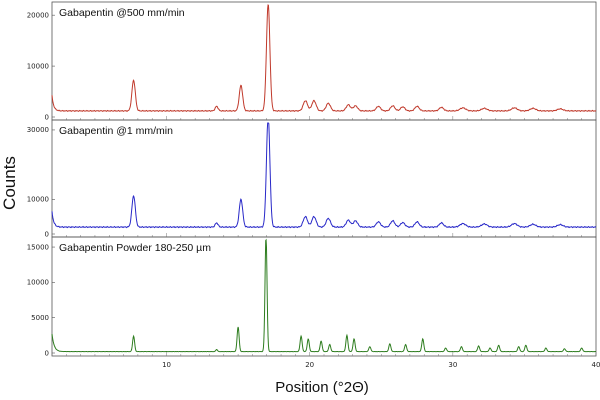 The width and height of the screenshot is (600, 400). I want to click on x-tick-label: 30, so click(452, 365).